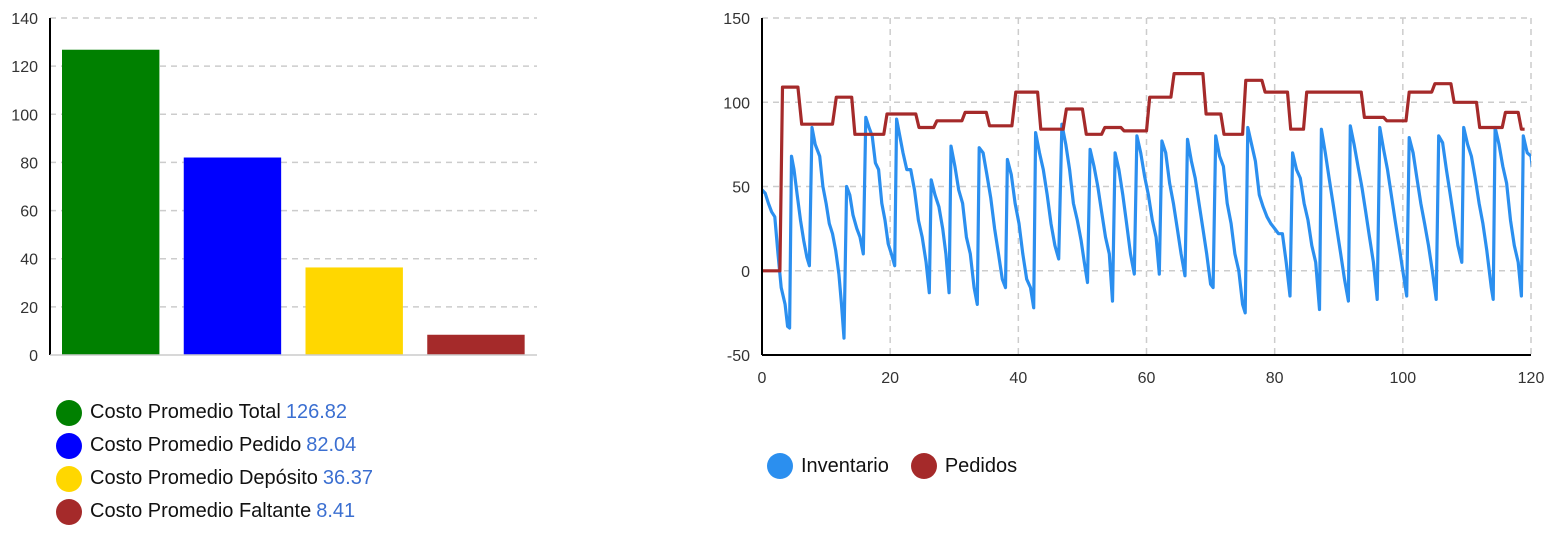 The height and width of the screenshot is (549, 1557). What do you see at coordinates (331, 445) in the screenshot?
I see `legend-value: 82.04` at bounding box center [331, 445].